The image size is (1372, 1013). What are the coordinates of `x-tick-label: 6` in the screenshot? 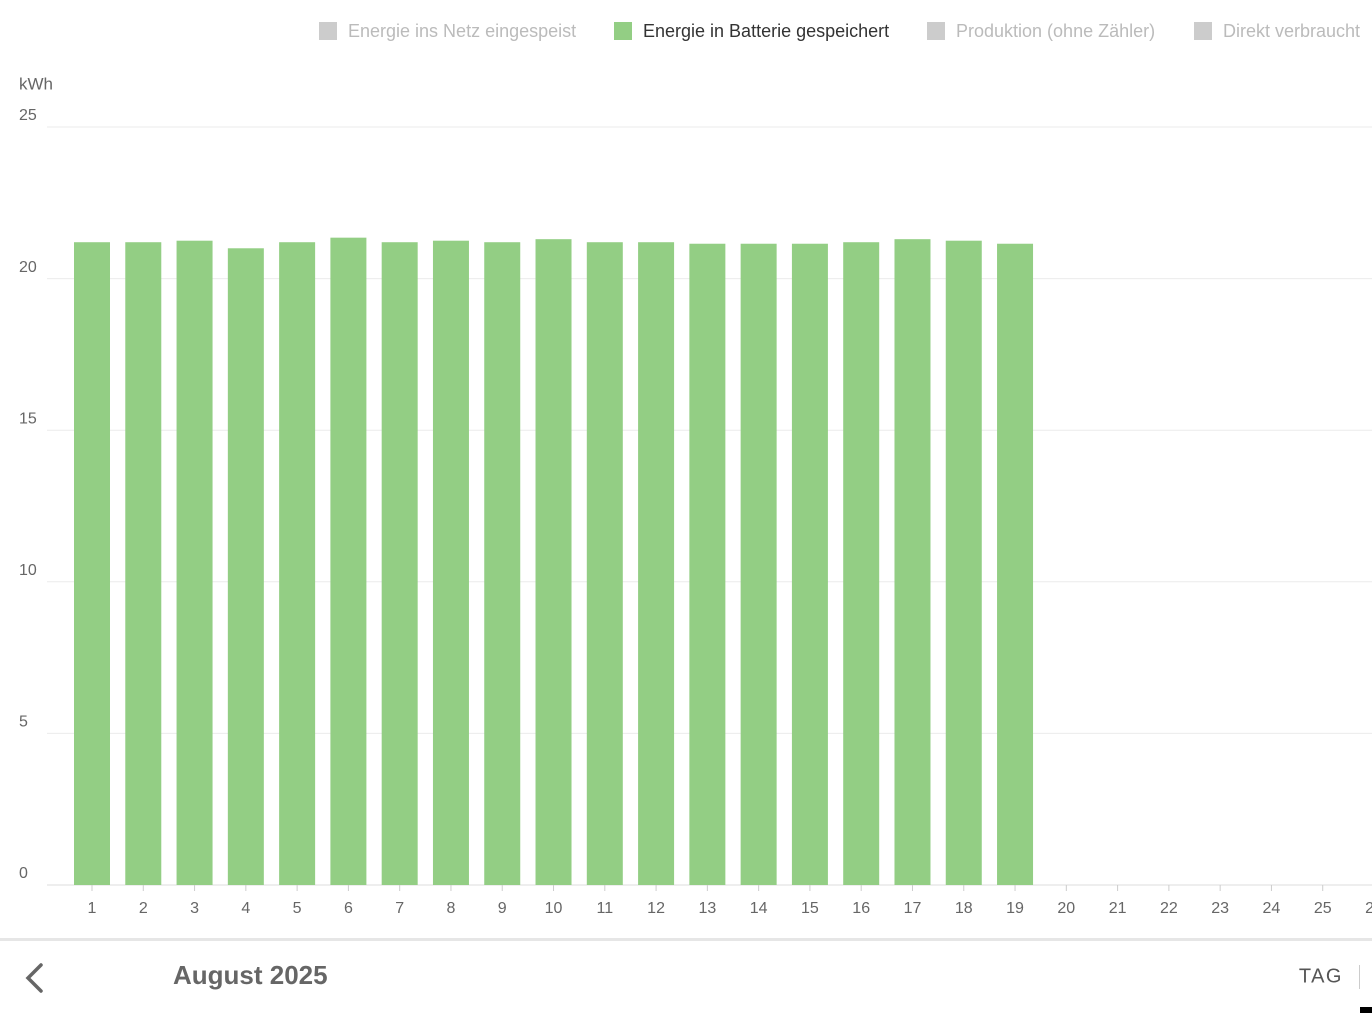 It's located at (348, 908).